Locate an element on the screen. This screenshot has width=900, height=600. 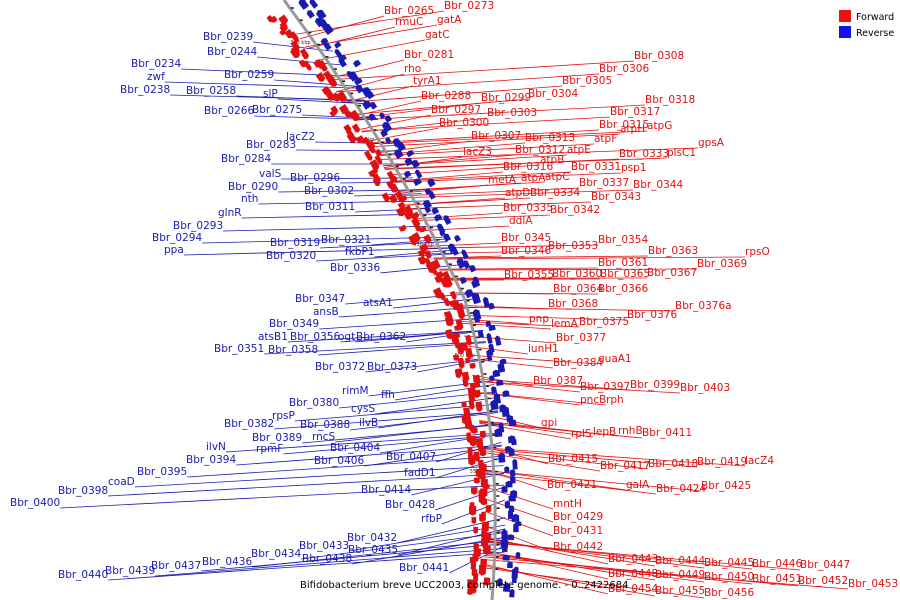
forward-gene-label: Bbr_0299 is located at coordinates (506, 98).